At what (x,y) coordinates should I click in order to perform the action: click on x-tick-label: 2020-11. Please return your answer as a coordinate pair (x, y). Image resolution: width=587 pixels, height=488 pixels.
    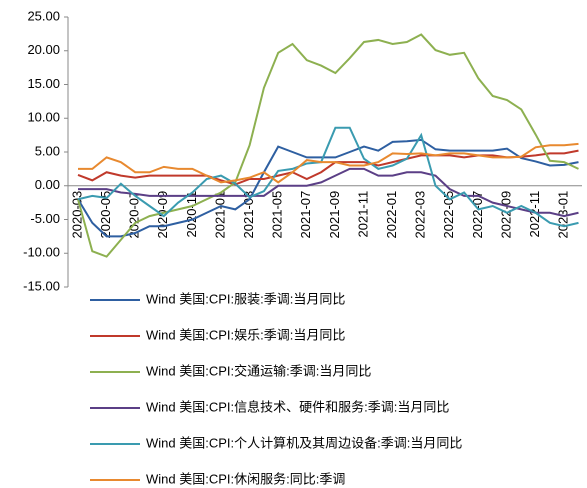
    Looking at the image, I should click on (191, 214).